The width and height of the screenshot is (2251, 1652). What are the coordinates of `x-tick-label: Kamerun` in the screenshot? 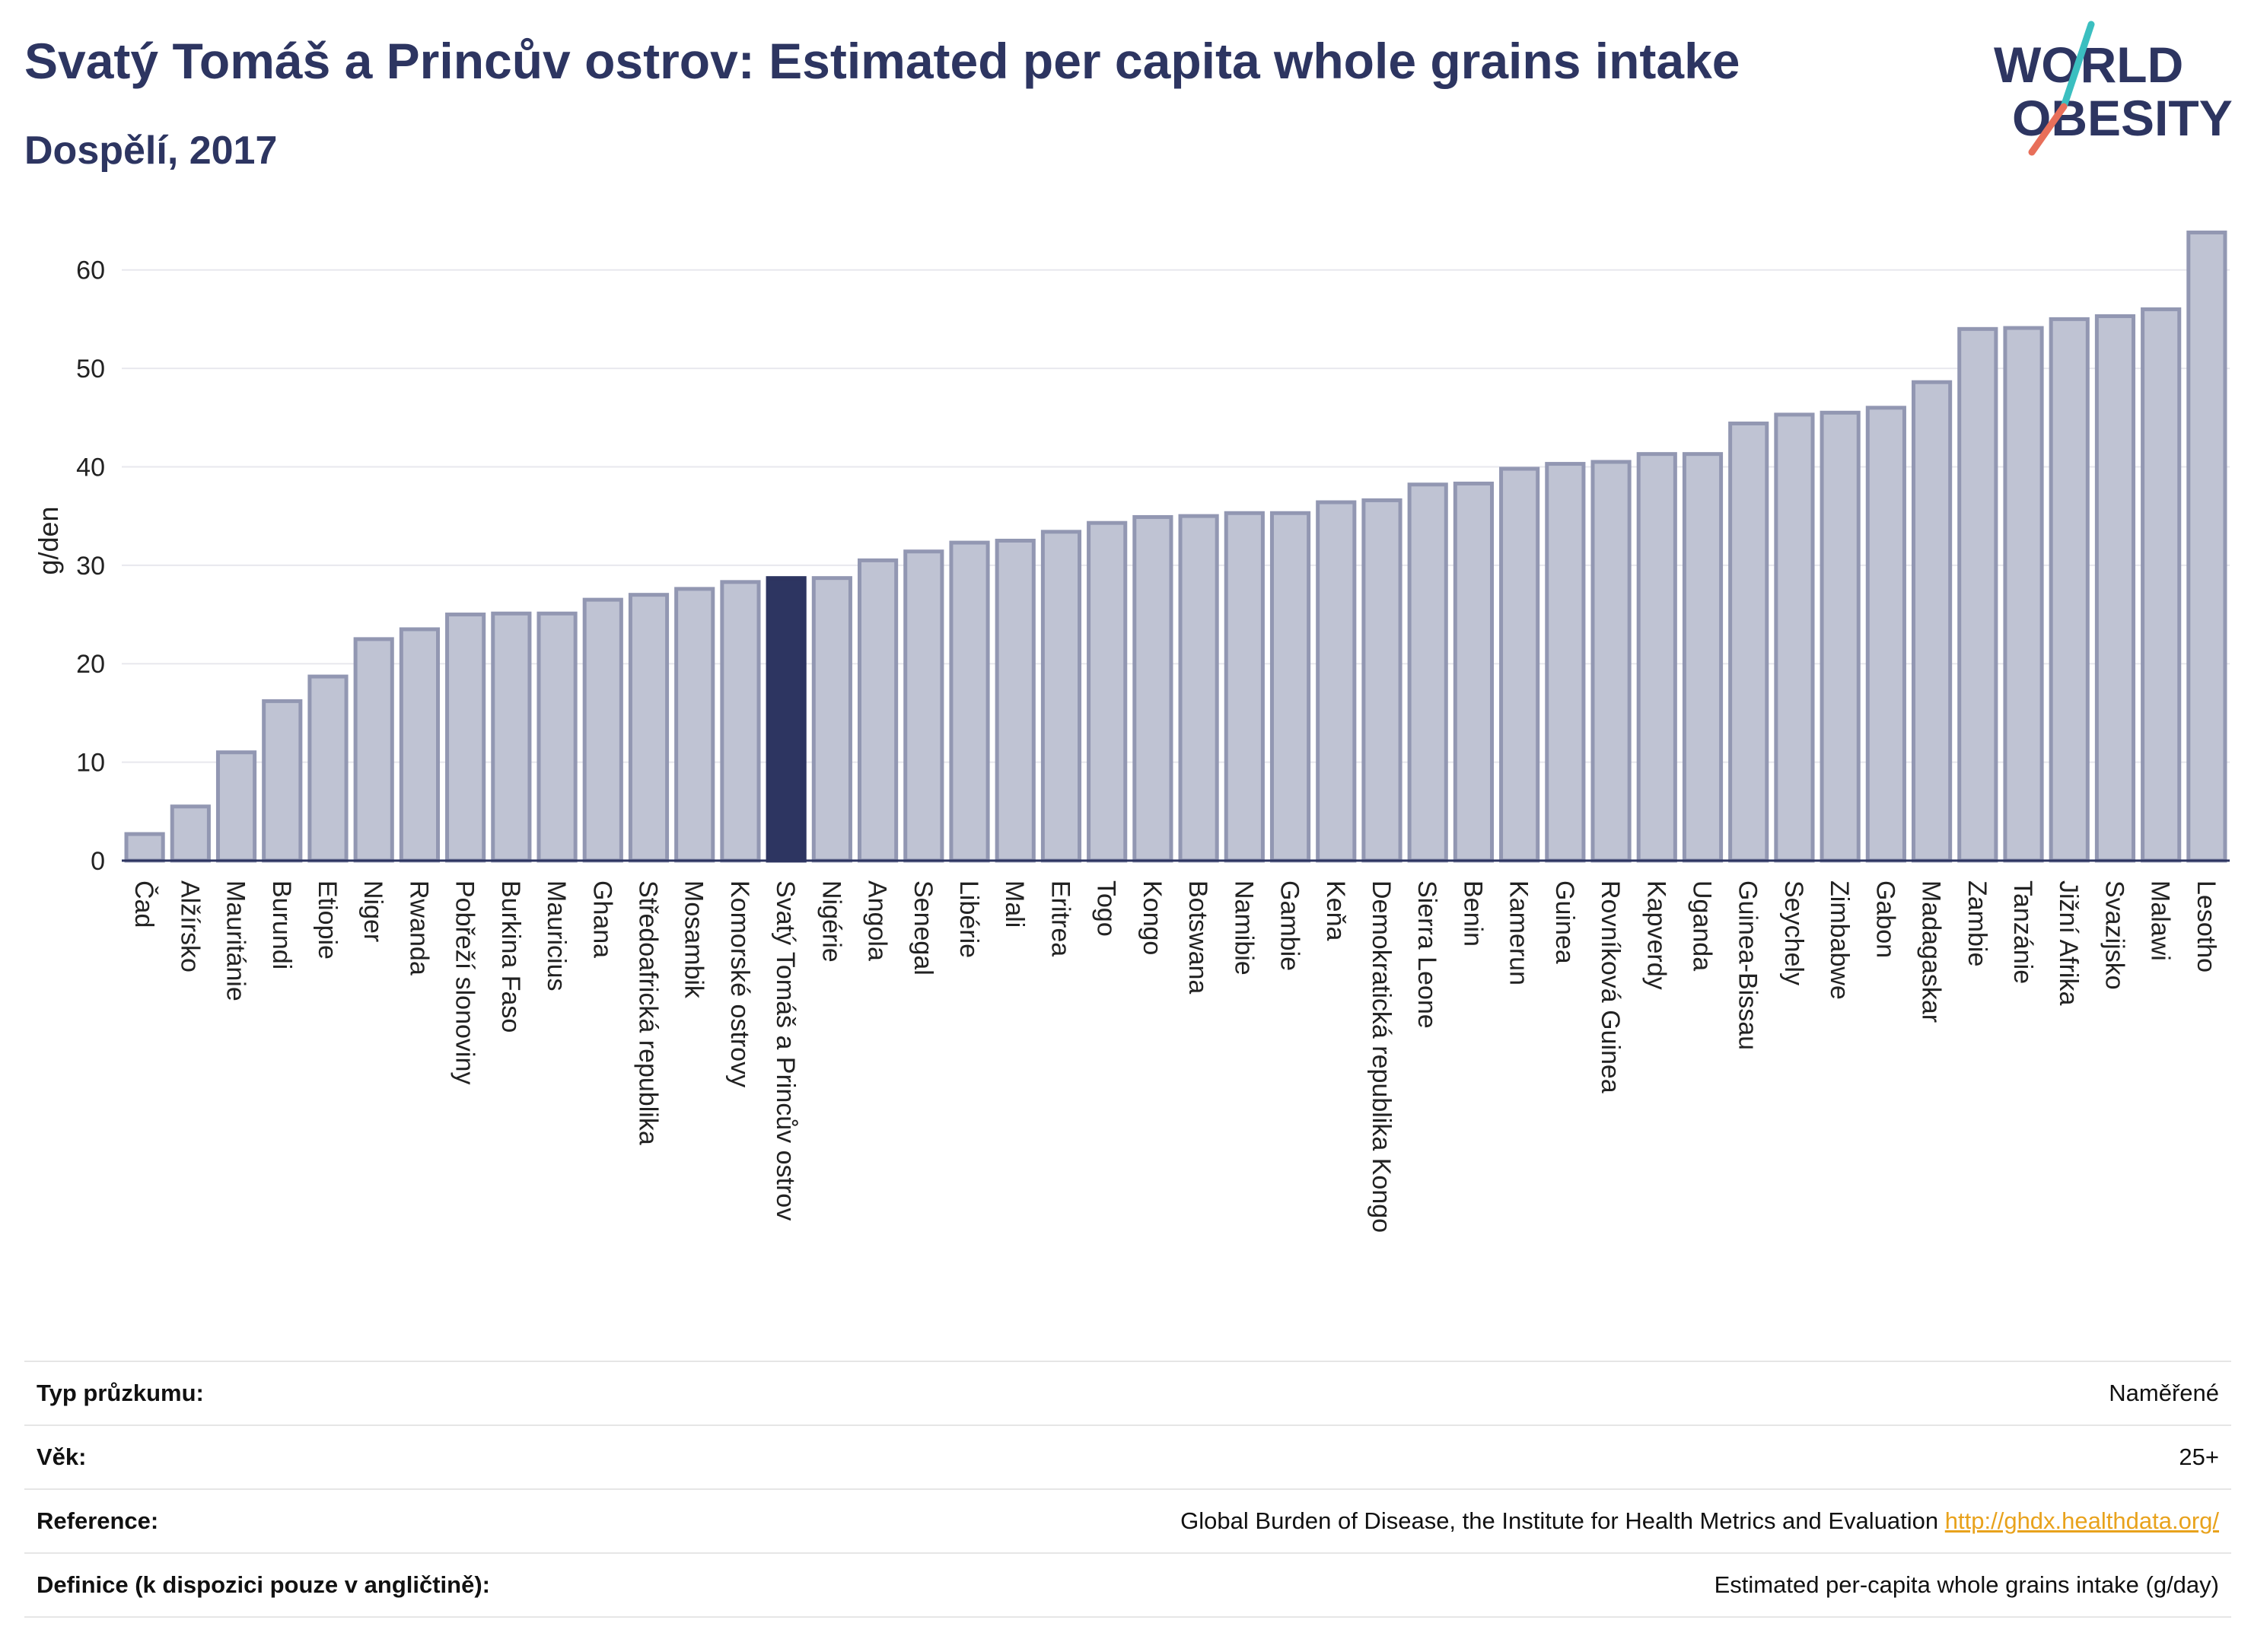 It's located at (1518, 932).